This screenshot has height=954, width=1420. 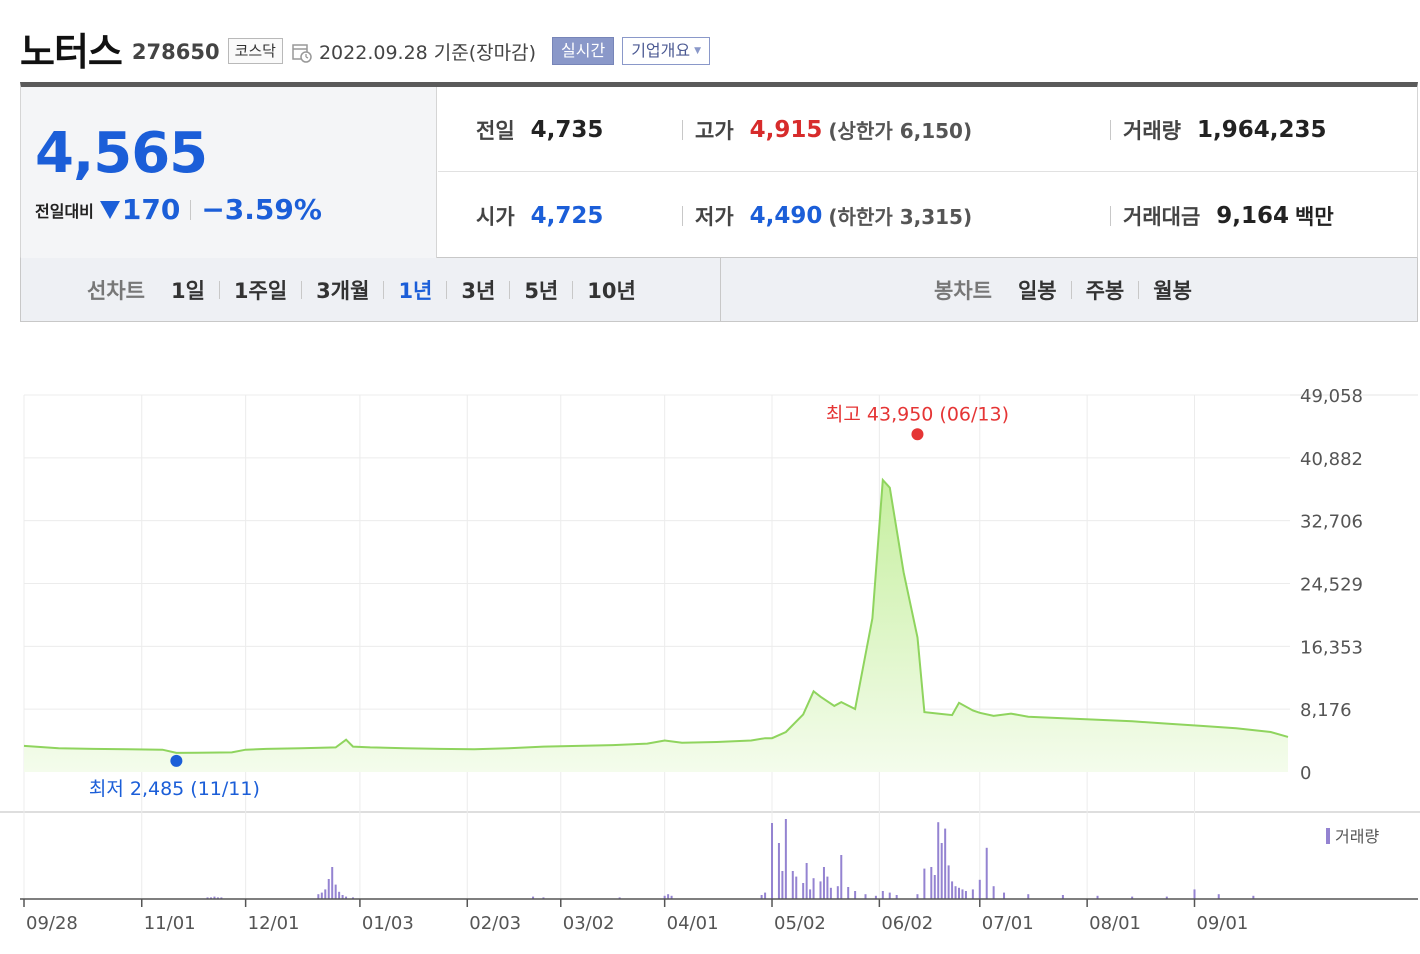 What do you see at coordinates (1218, 129) in the screenshot?
I see `volume-cell: 거래량 1,964,235` at bounding box center [1218, 129].